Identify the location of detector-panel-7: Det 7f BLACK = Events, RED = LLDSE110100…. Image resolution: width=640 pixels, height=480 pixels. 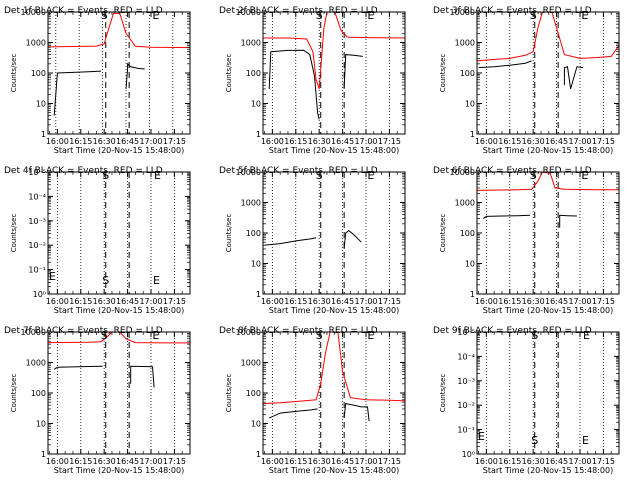
(97, 400).